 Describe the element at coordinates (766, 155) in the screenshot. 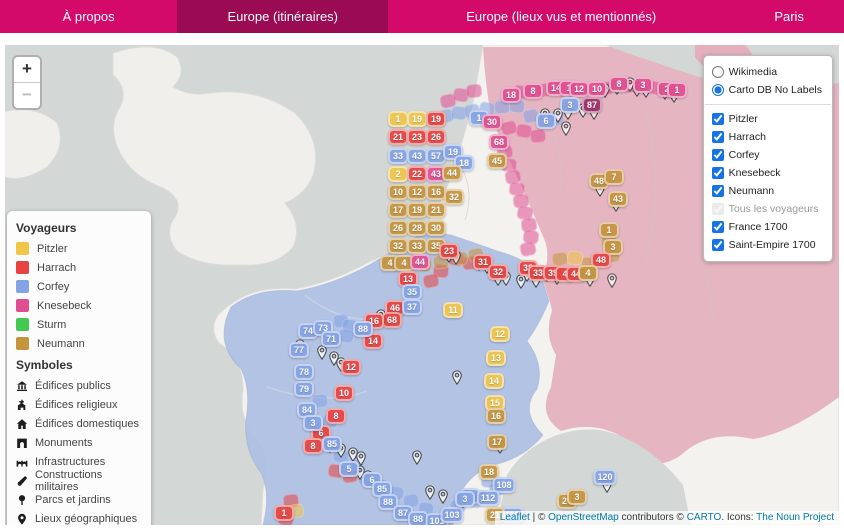

I see `overlay-layer-row: Corfey` at that location.